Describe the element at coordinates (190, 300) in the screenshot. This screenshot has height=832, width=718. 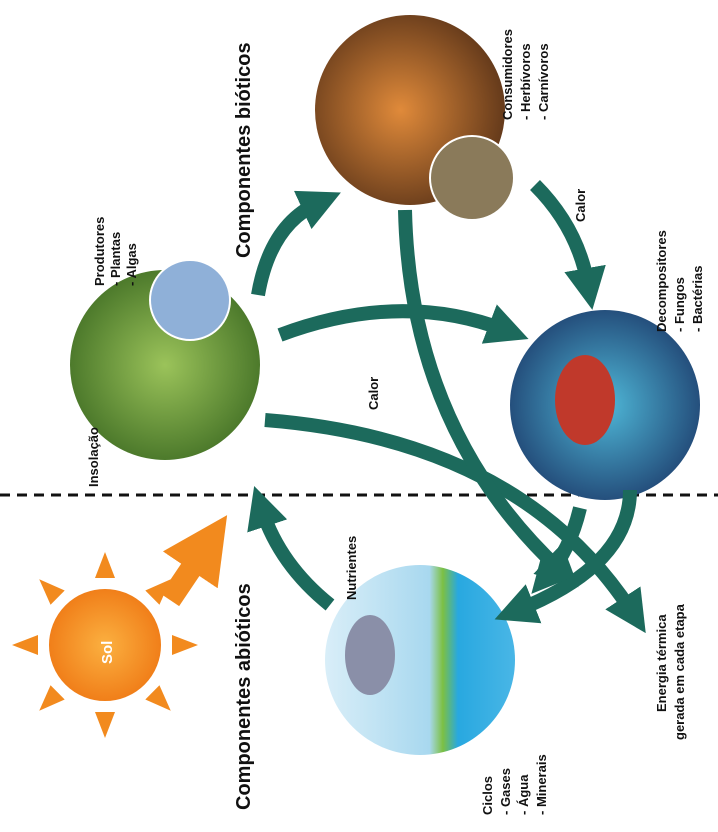
I see `algae-image` at that location.